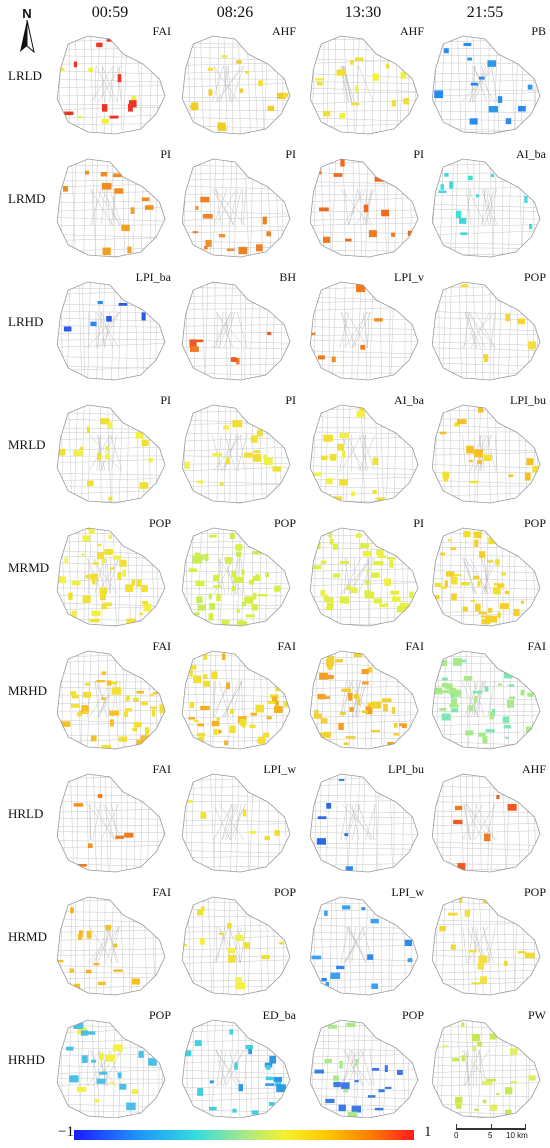 This screenshot has height=1148, width=550. I want to click on panel-label: LPI_v, so click(409, 277).